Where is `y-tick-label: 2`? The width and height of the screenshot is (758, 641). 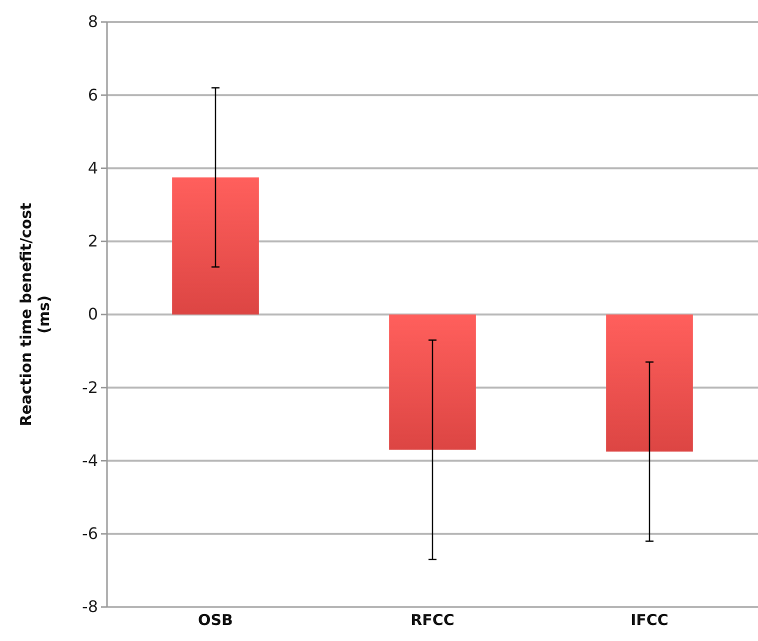 y-tick-label: 2 is located at coordinates (93, 240).